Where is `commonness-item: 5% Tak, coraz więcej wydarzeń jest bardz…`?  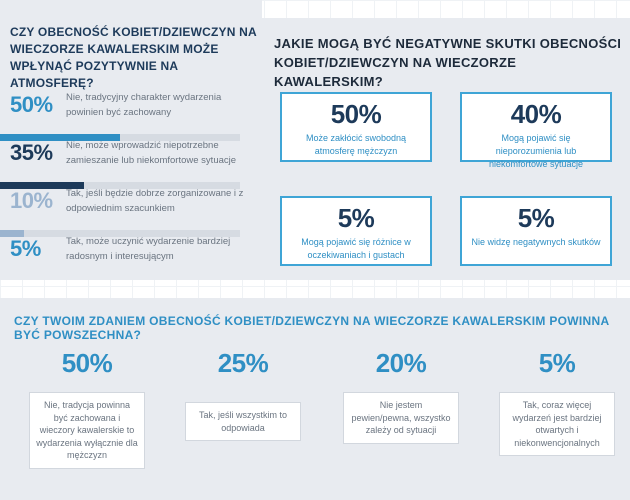
commonness-item: 5% Tak, coraz więcej wydarzeń jest bardz… is located at coordinates (557, 402).